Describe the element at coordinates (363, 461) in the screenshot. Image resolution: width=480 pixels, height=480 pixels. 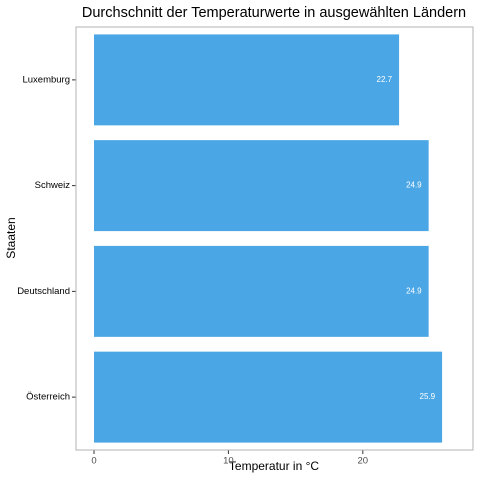
I see `x-tick-label: 20` at that location.